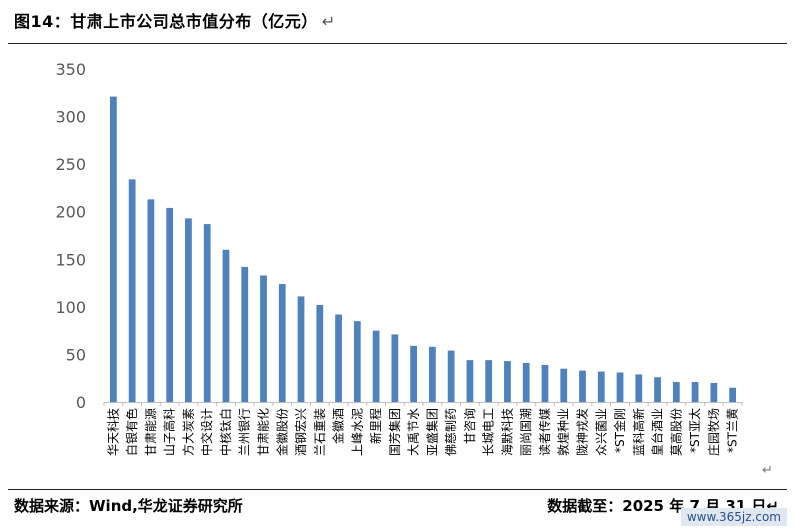 Image resolution: width=795 pixels, height=530 pixels. I want to click on top-divider, so click(397, 43).